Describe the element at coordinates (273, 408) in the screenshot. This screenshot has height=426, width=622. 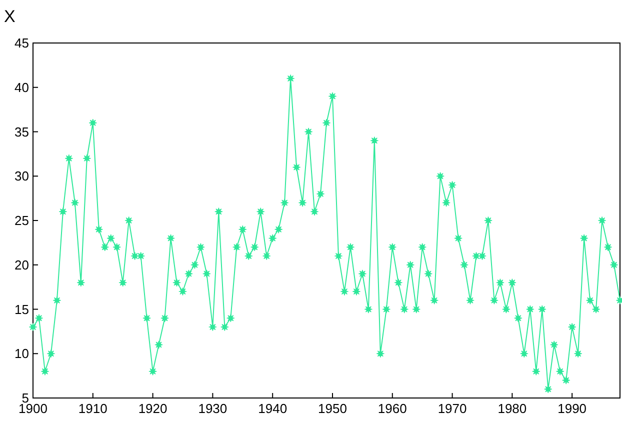
I see `x-tick-label: 1940` at that location.